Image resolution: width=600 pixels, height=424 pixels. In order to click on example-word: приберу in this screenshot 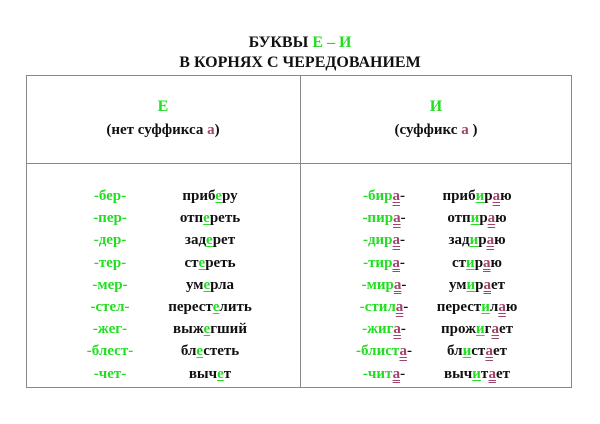, I will do `click(209, 196)`.